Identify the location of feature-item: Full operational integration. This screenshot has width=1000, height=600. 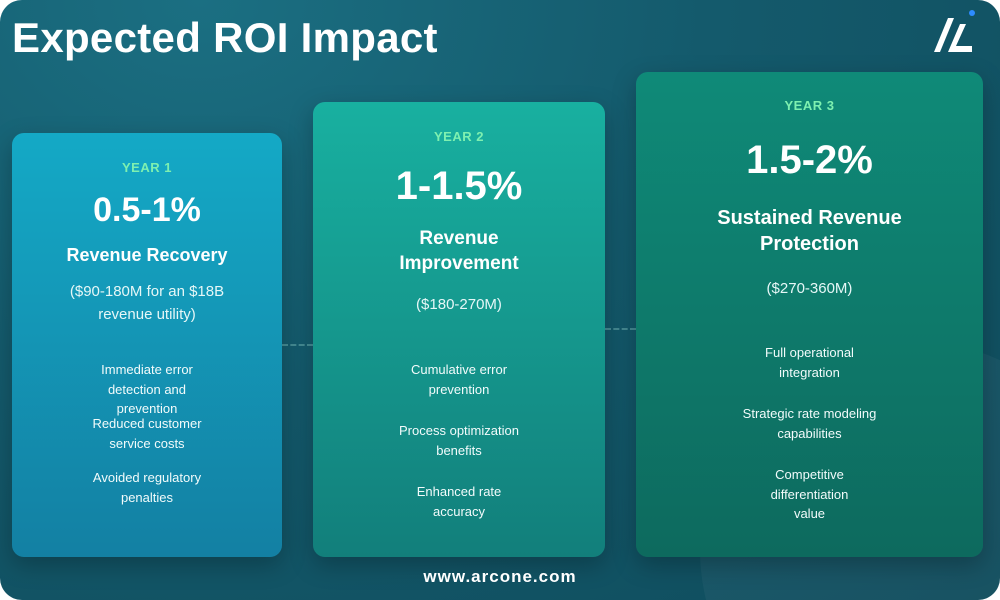
(809, 362).